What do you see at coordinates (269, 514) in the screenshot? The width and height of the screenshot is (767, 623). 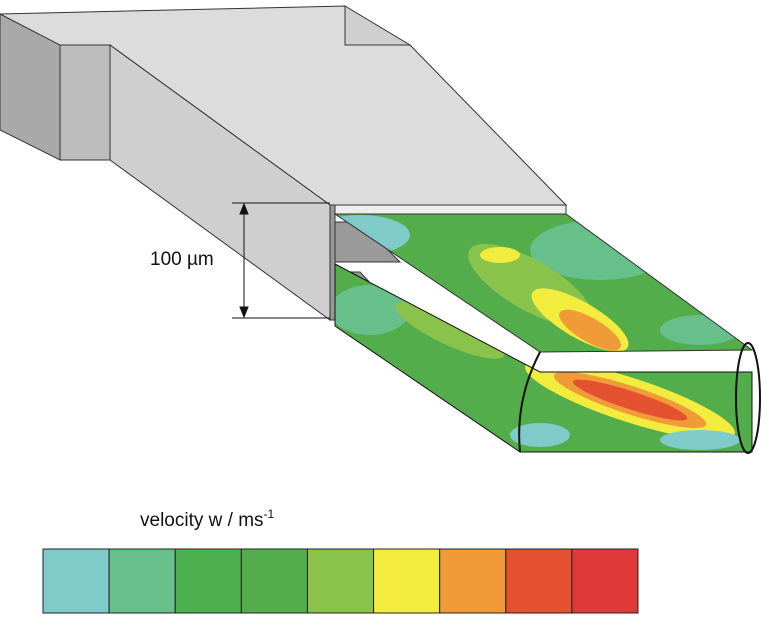 I see `colorbar-title-superscript: -1` at bounding box center [269, 514].